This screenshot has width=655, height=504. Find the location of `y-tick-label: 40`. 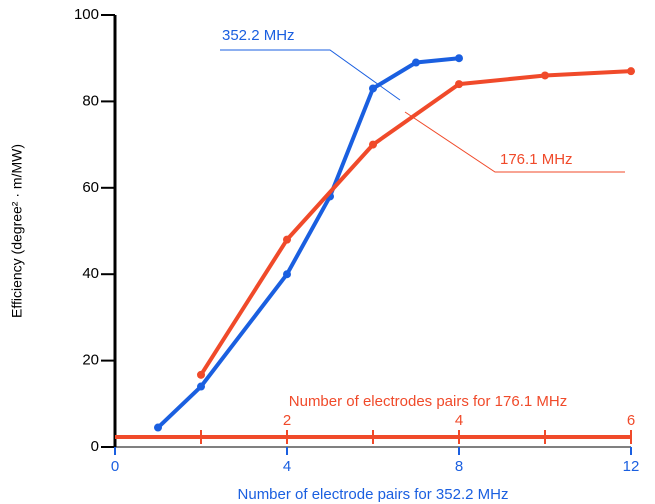

y-tick-label: 40 is located at coordinates (90, 273).